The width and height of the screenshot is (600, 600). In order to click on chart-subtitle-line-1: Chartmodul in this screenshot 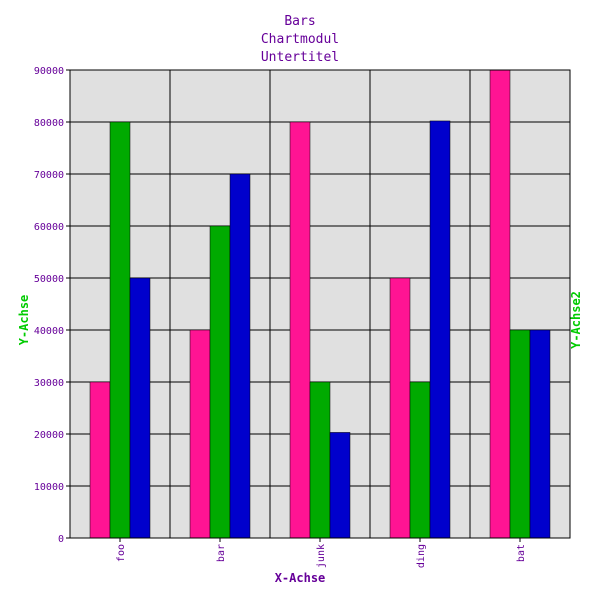, I will do `click(300, 39)`.